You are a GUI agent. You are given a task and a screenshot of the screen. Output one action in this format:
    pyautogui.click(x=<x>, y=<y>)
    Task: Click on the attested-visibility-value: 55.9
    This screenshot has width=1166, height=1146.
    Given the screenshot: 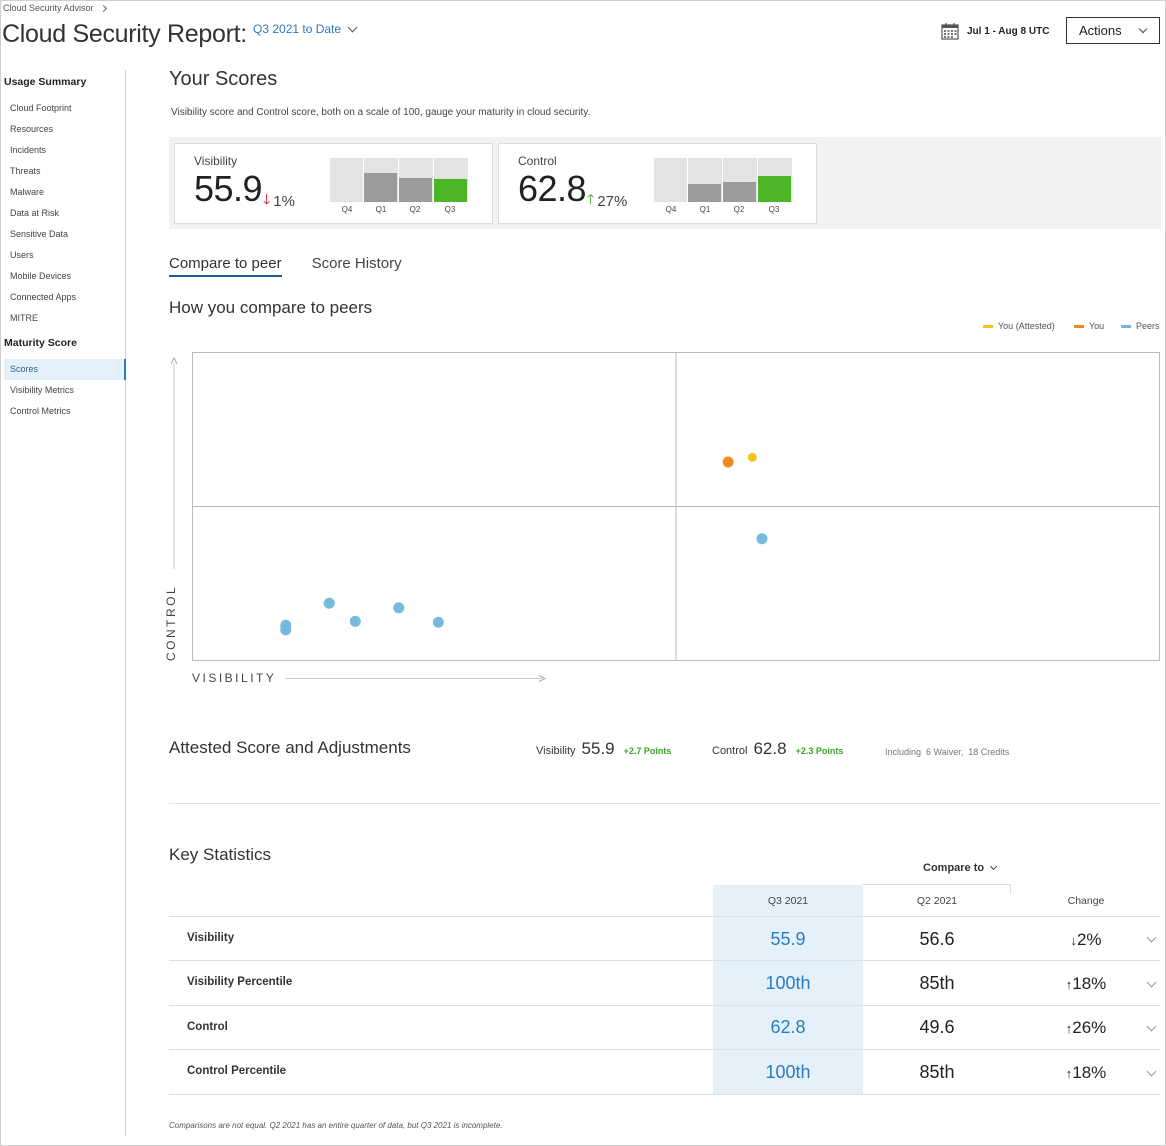 What is the action you would take?
    pyautogui.click(x=598, y=748)
    